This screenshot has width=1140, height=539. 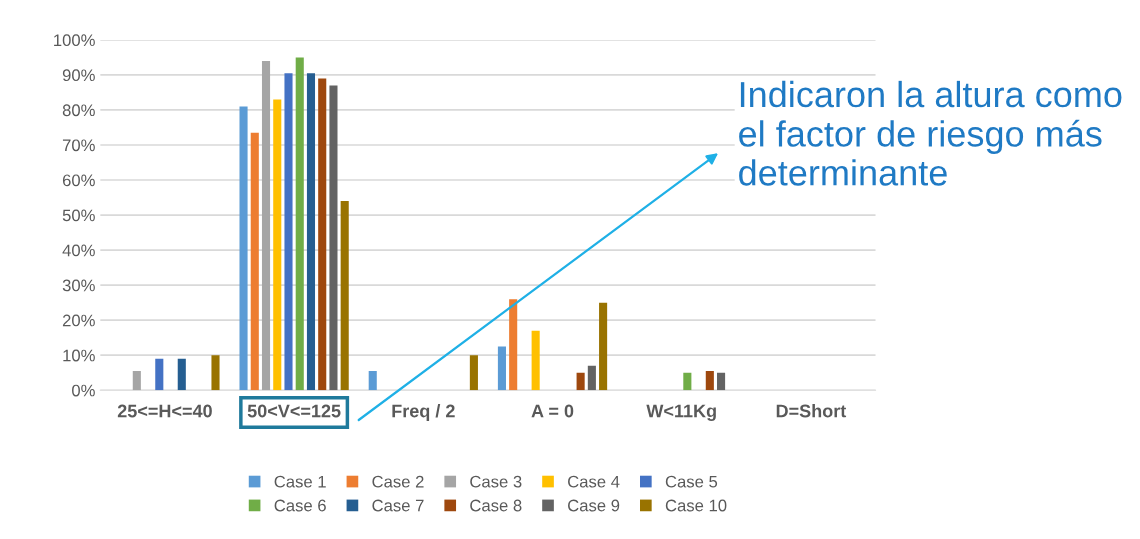 I want to click on y-tick-label: 80%, so click(x=78, y=110).